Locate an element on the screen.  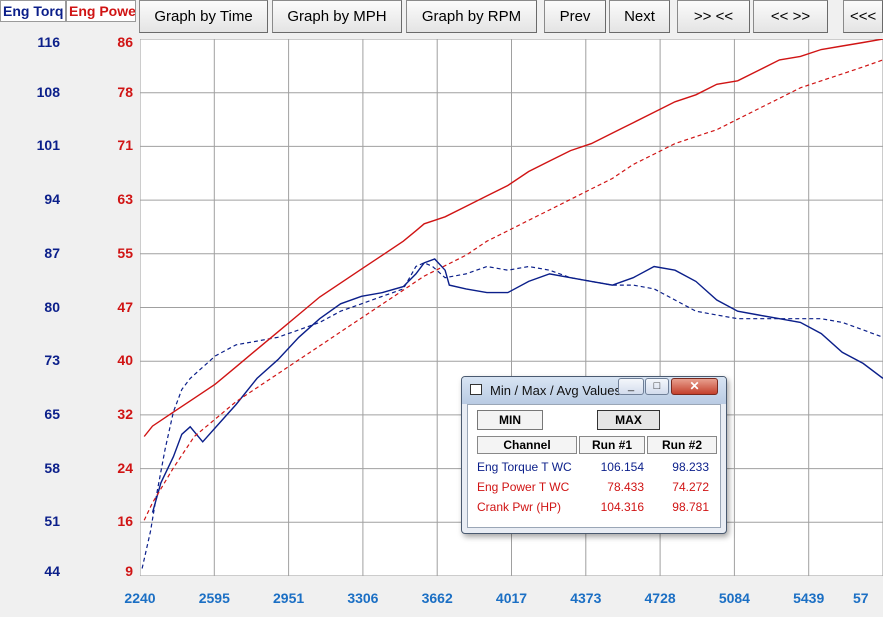
run1-value: 104.316 is located at coordinates (622, 507).